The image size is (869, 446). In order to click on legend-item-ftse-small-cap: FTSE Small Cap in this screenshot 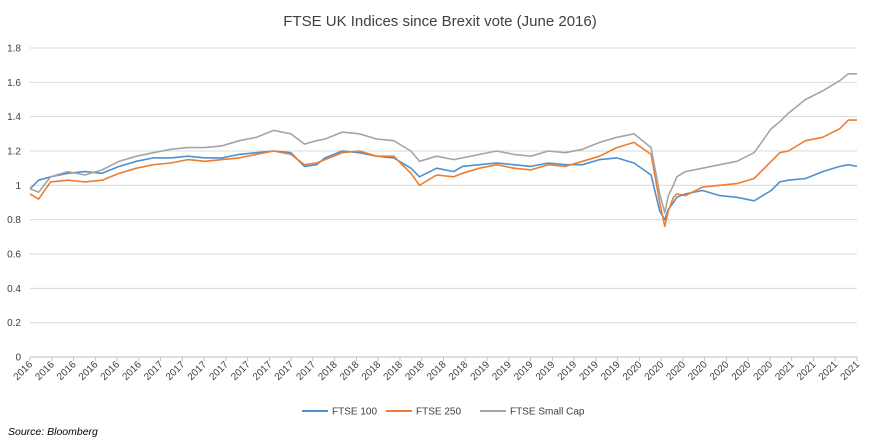, I will do `click(532, 412)`.